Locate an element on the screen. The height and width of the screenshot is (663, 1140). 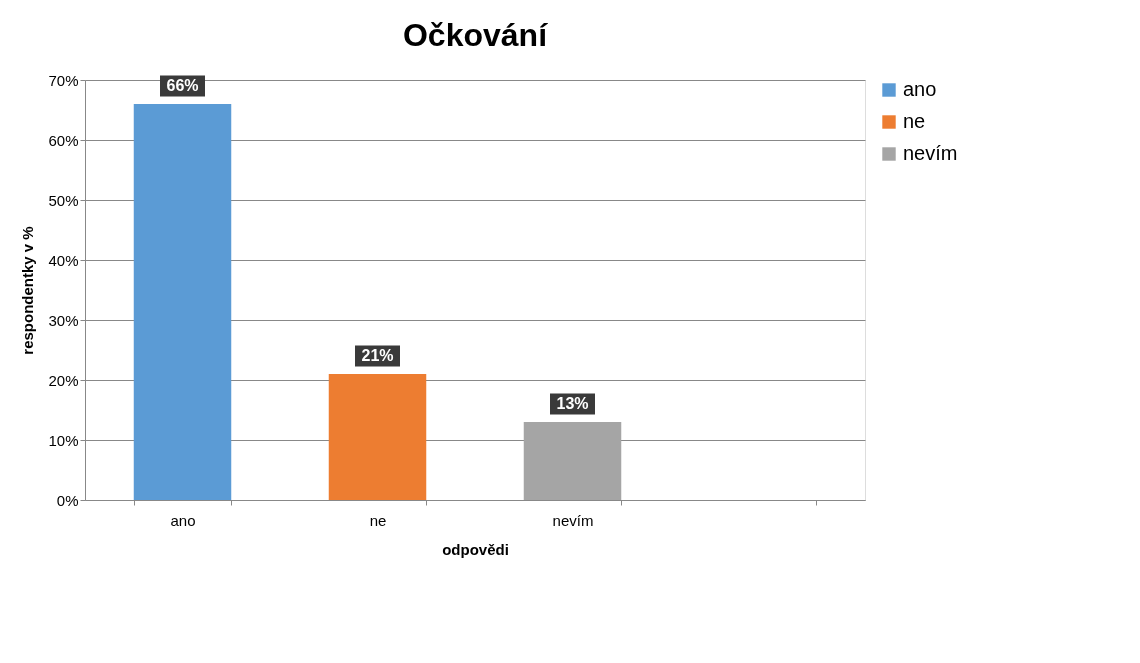
y-tick-label: 50% is located at coordinates (63, 200).